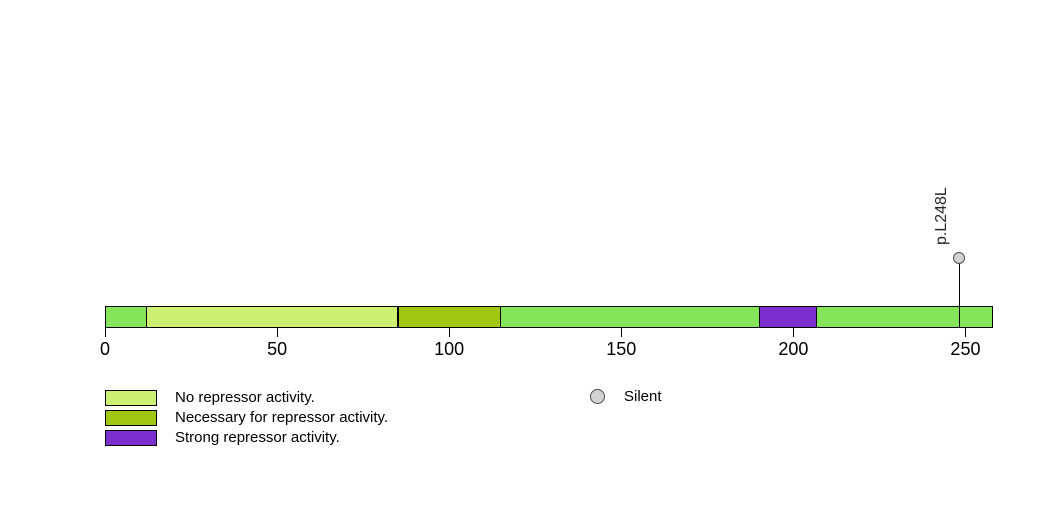  What do you see at coordinates (245, 397) in the screenshot?
I see `legend-domain-label: No repressor activity.` at bounding box center [245, 397].